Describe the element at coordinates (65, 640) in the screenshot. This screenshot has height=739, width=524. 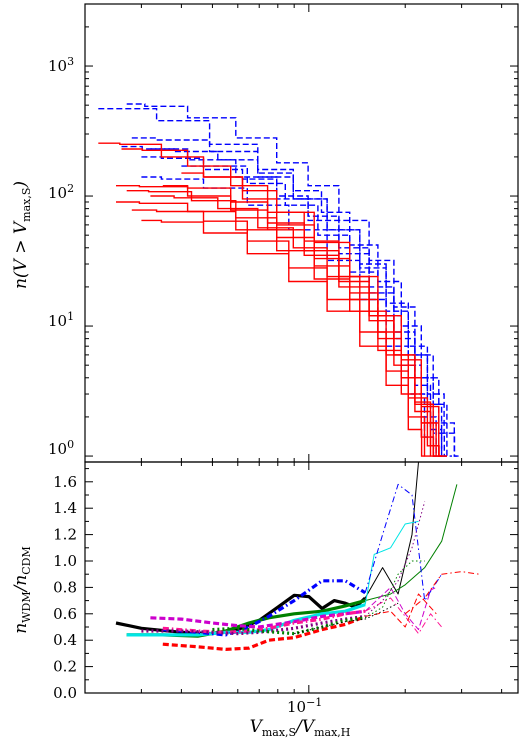
I see `bottom-ytick-label: 0.4` at that location.